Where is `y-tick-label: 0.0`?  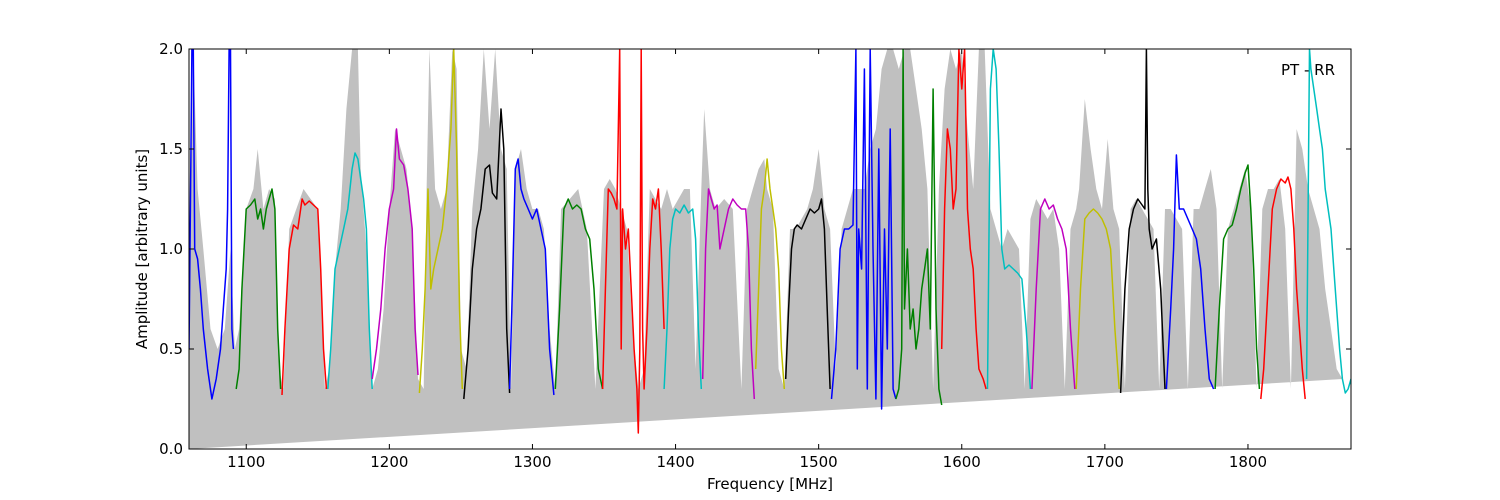
y-tick-label: 0.0 is located at coordinates (171, 449).